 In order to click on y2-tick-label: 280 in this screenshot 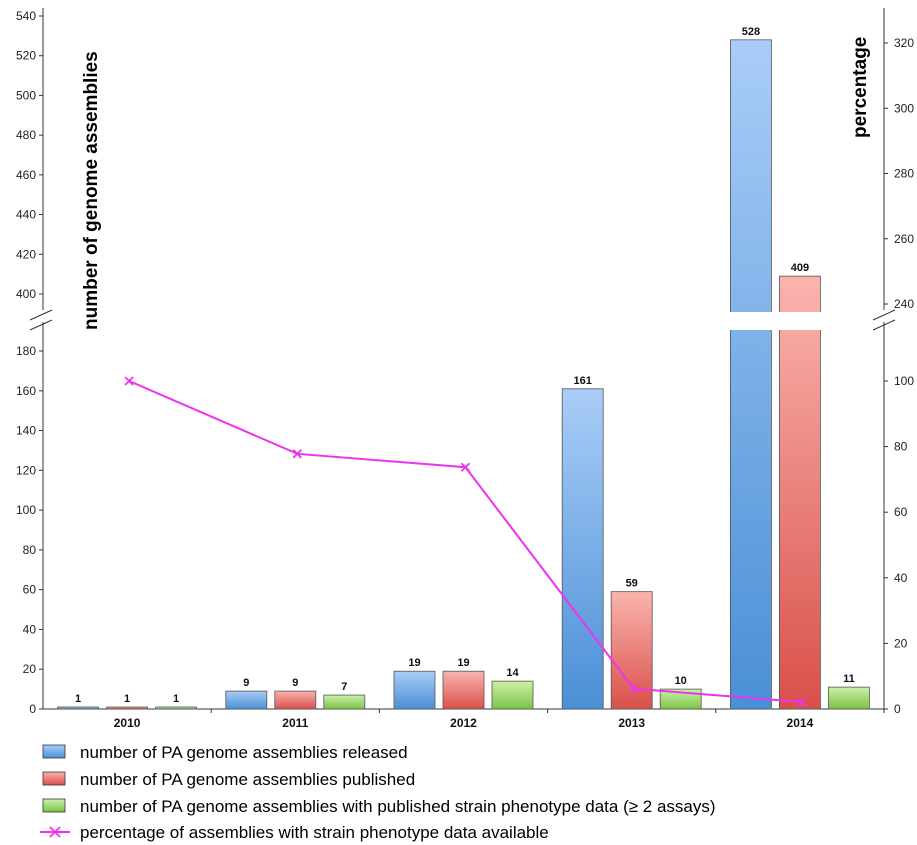, I will do `click(904, 174)`.